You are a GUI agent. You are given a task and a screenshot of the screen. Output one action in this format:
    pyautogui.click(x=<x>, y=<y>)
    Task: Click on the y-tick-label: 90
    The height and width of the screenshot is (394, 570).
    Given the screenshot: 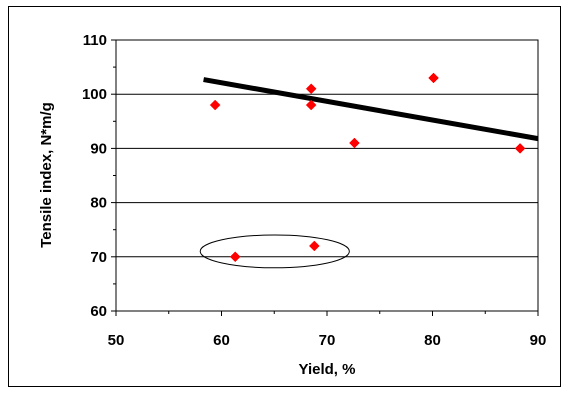 What is the action you would take?
    pyautogui.click(x=98, y=148)
    